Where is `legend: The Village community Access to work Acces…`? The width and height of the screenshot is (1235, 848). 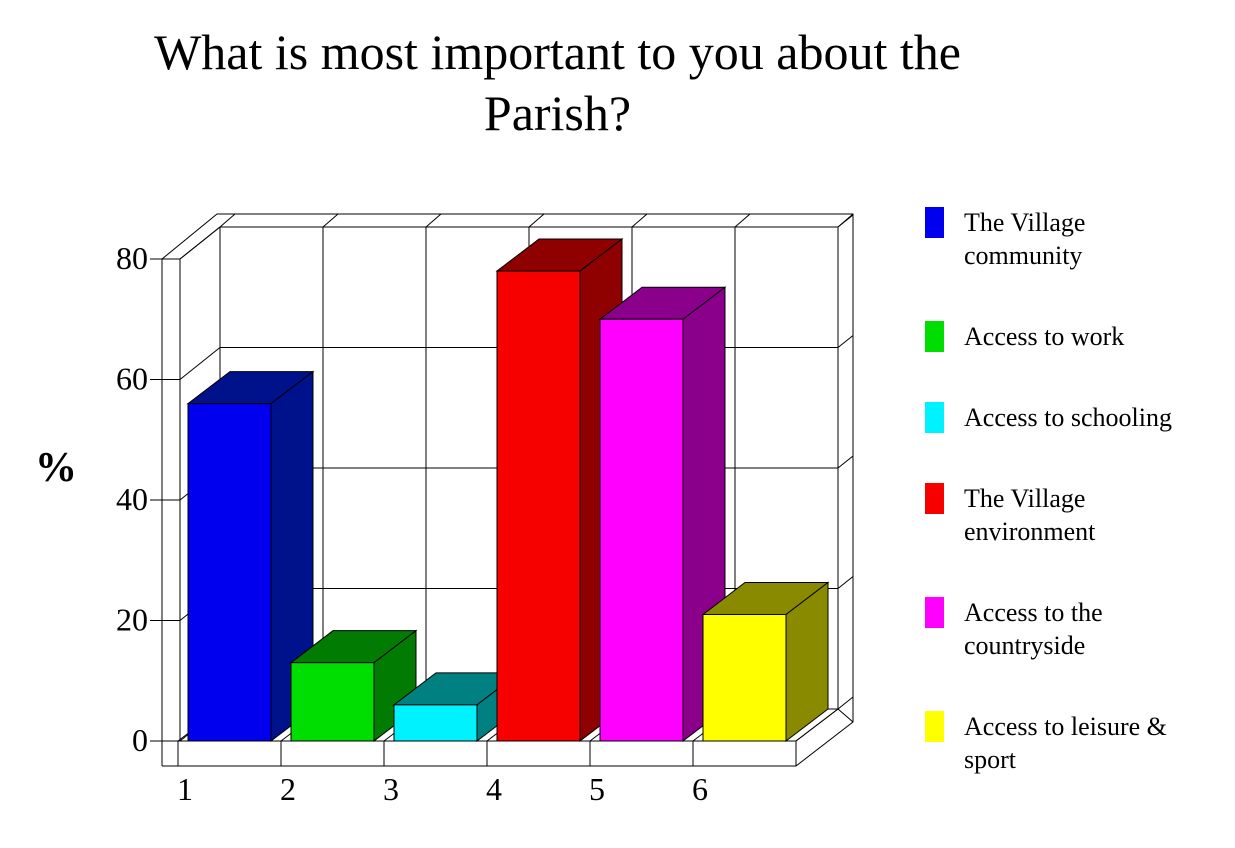
legend: The Village community Access to work Acces… is located at coordinates (1048, 491).